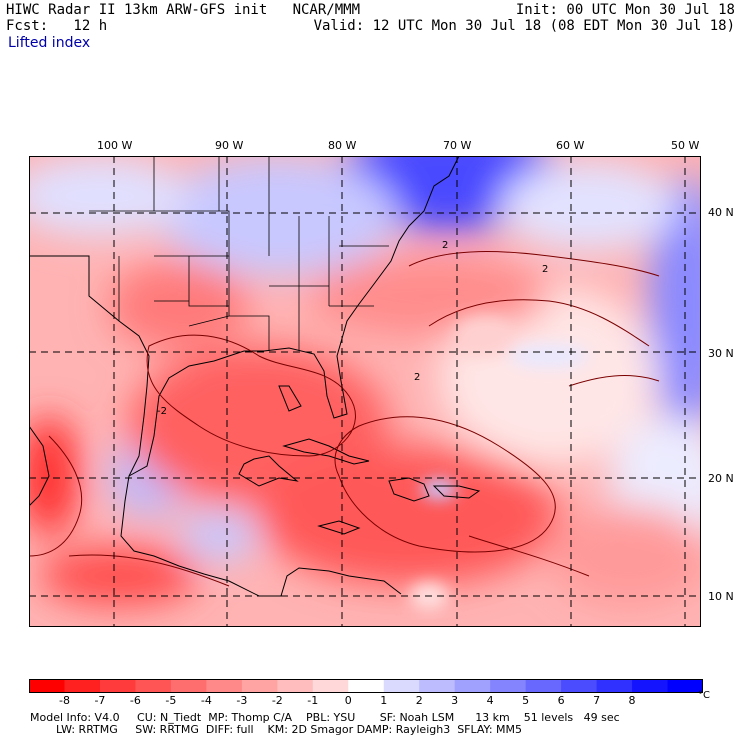  Describe the element at coordinates (490, 700) in the screenshot. I see `colorbar-tick-label: 4` at that location.